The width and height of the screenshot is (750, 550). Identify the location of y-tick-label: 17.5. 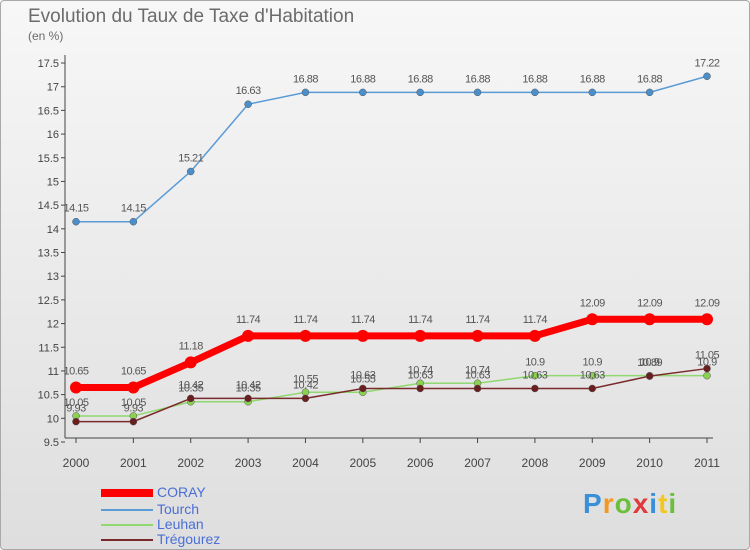
(48, 64).